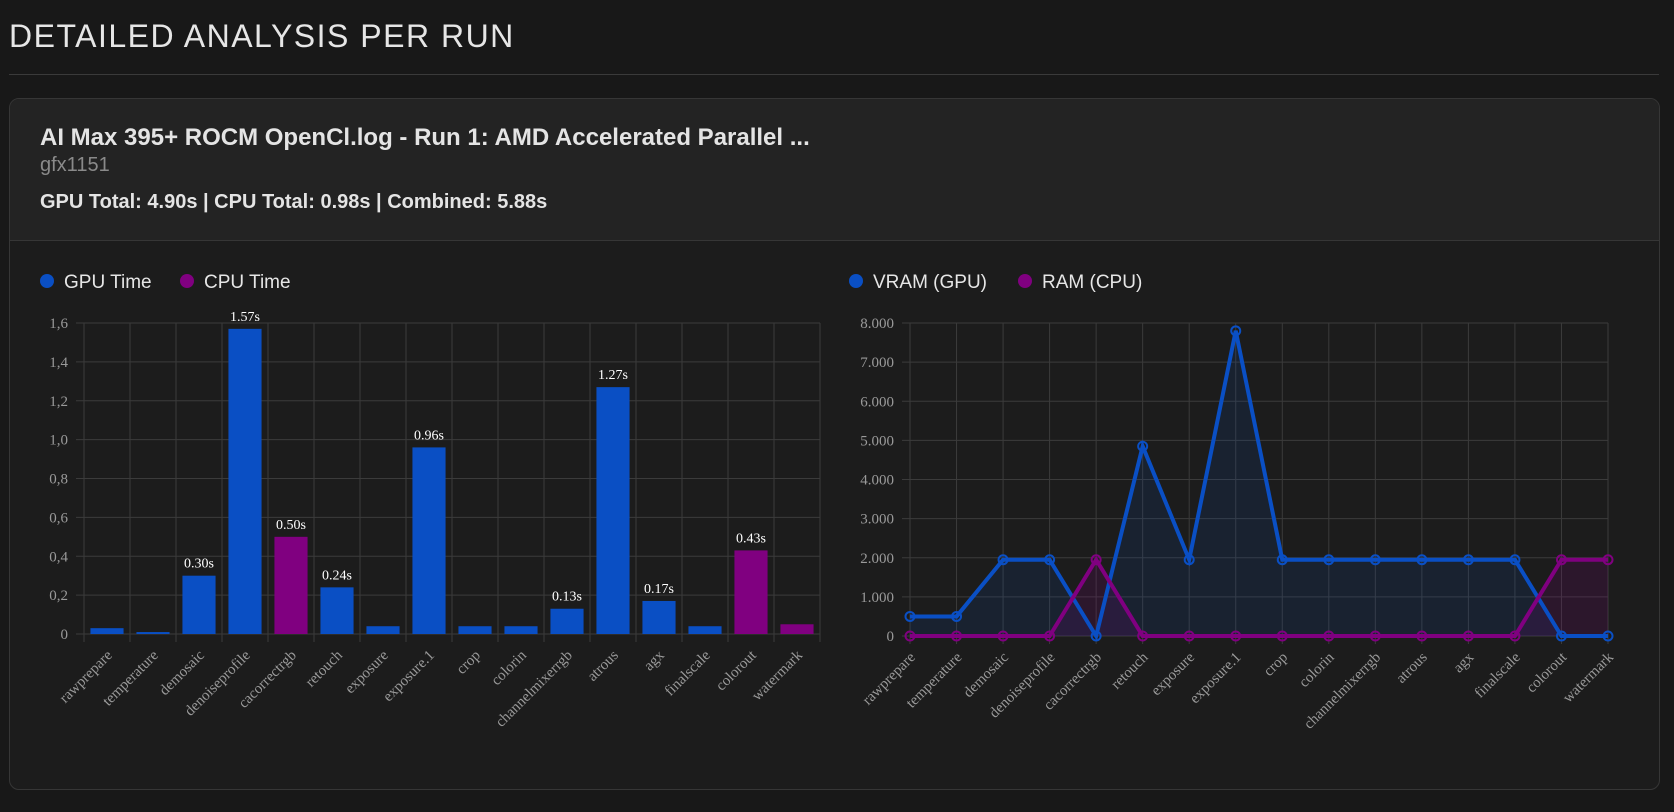 The width and height of the screenshot is (1674, 812). I want to click on x-tick-label: crop, so click(1276, 665).